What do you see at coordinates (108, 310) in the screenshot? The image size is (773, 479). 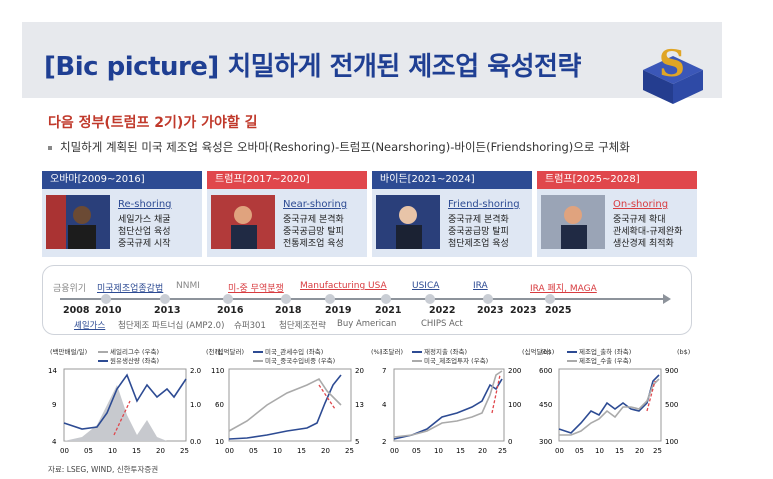 I see `timeline-year: 2010` at bounding box center [108, 310].